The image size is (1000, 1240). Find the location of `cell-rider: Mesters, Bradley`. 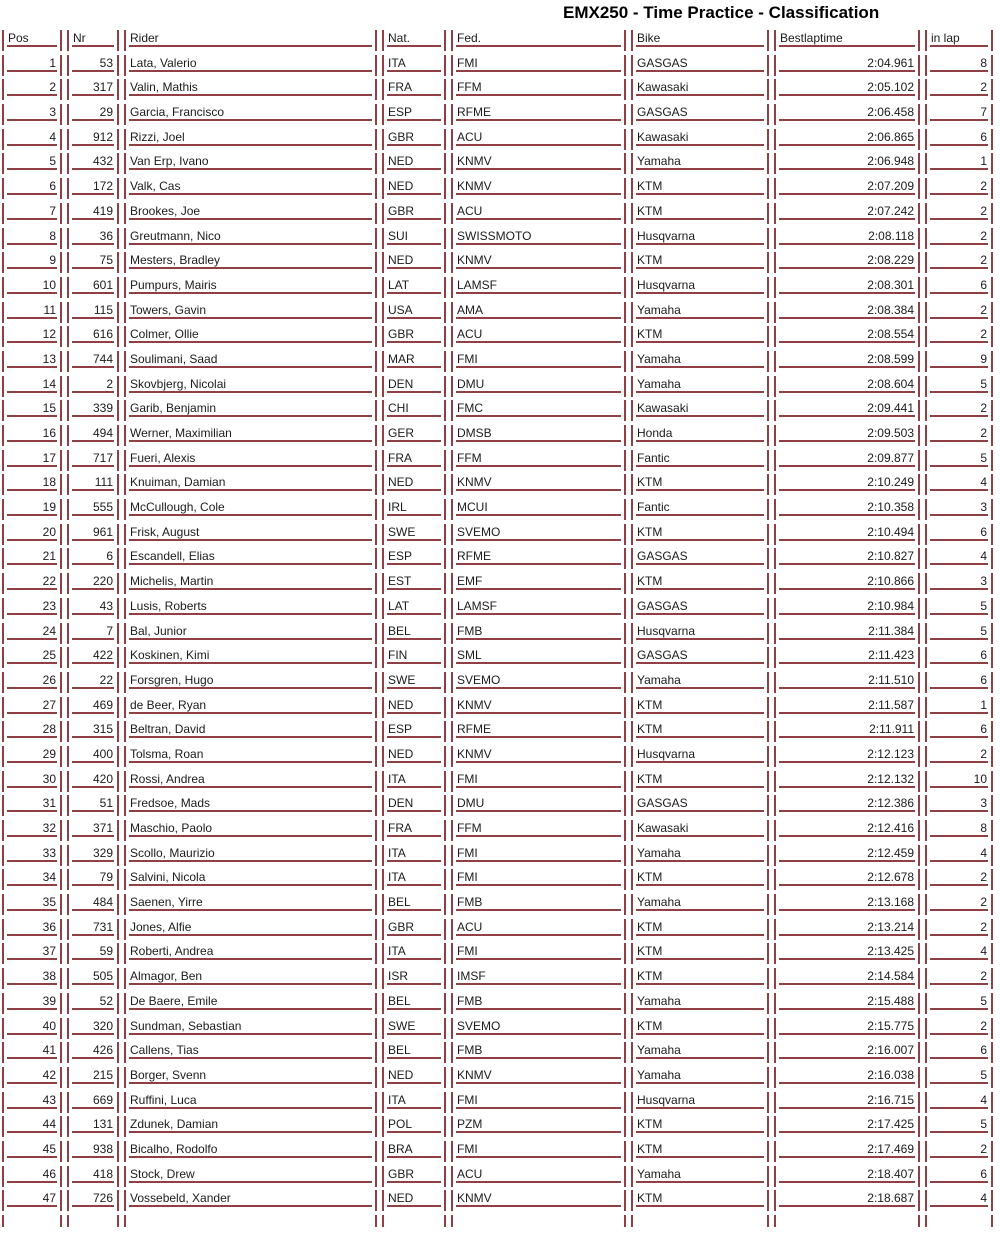

cell-rider: Mesters, Bradley is located at coordinates (250, 263).